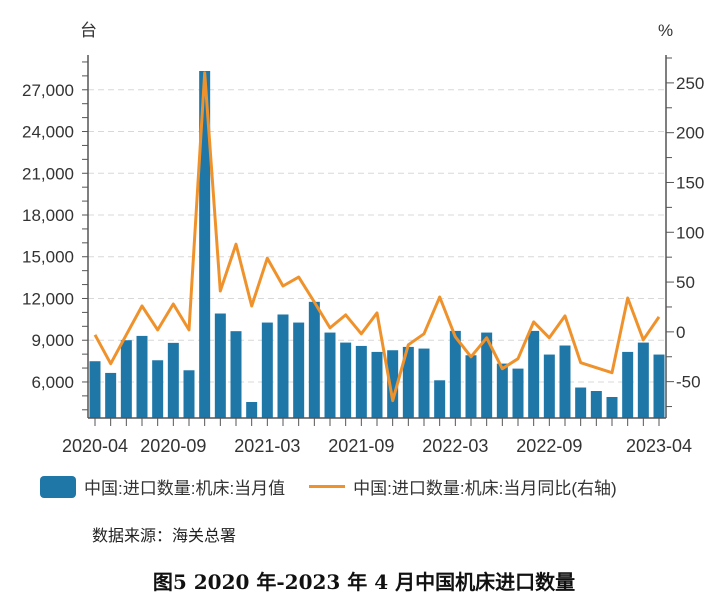 The width and height of the screenshot is (728, 607). What do you see at coordinates (659, 446) in the screenshot?
I see `x-tick-label: 2023-04` at bounding box center [659, 446].